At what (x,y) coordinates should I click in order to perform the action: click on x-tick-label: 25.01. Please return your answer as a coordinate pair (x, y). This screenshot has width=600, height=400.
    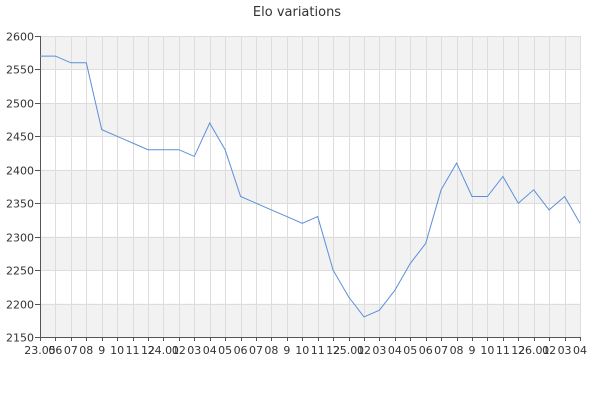
    Looking at the image, I should click on (349, 350).